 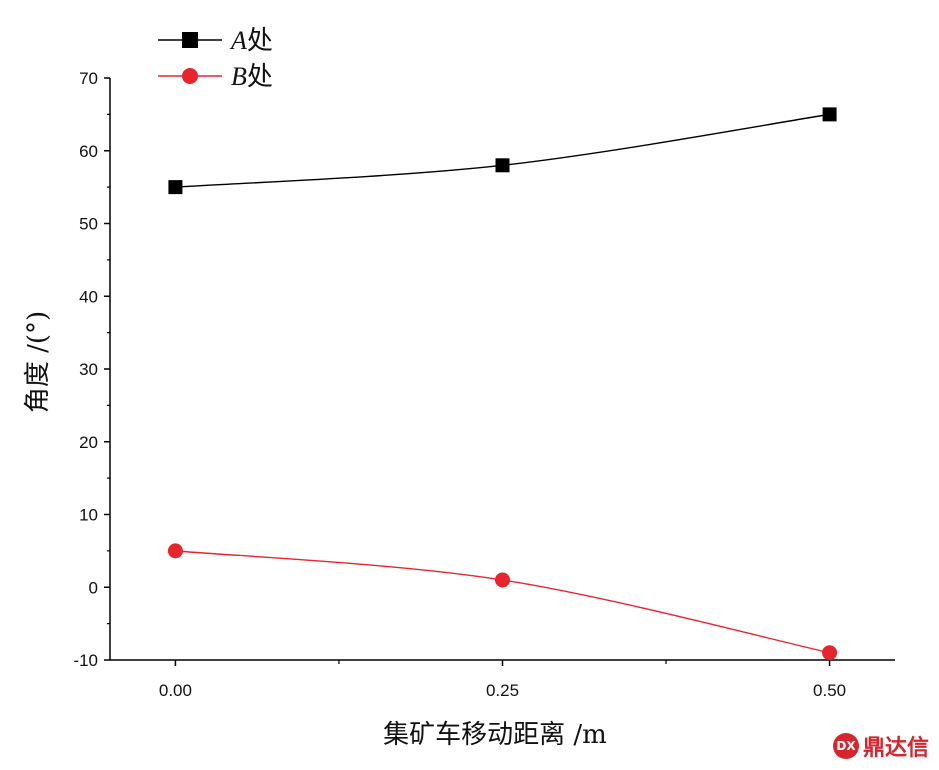 What do you see at coordinates (88, 78) in the screenshot?
I see `y-tick-label: 70` at bounding box center [88, 78].